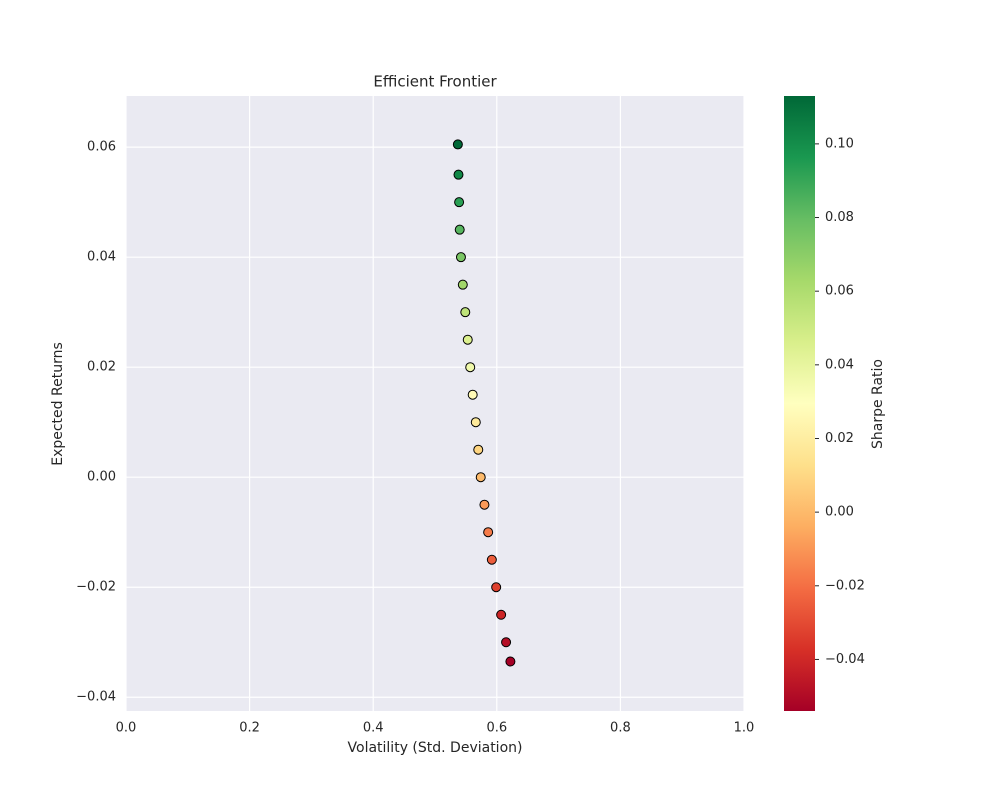 The width and height of the screenshot is (1000, 800). What do you see at coordinates (839, 438) in the screenshot?
I see `colorbar-tick-label: 0.02` at bounding box center [839, 438].